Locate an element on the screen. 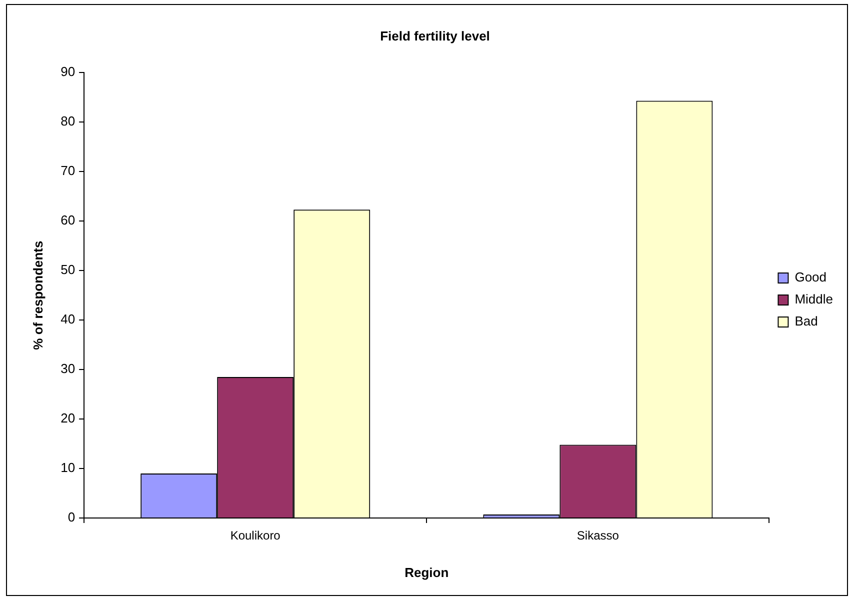  y-tick-label: 0 is located at coordinates (72, 517).